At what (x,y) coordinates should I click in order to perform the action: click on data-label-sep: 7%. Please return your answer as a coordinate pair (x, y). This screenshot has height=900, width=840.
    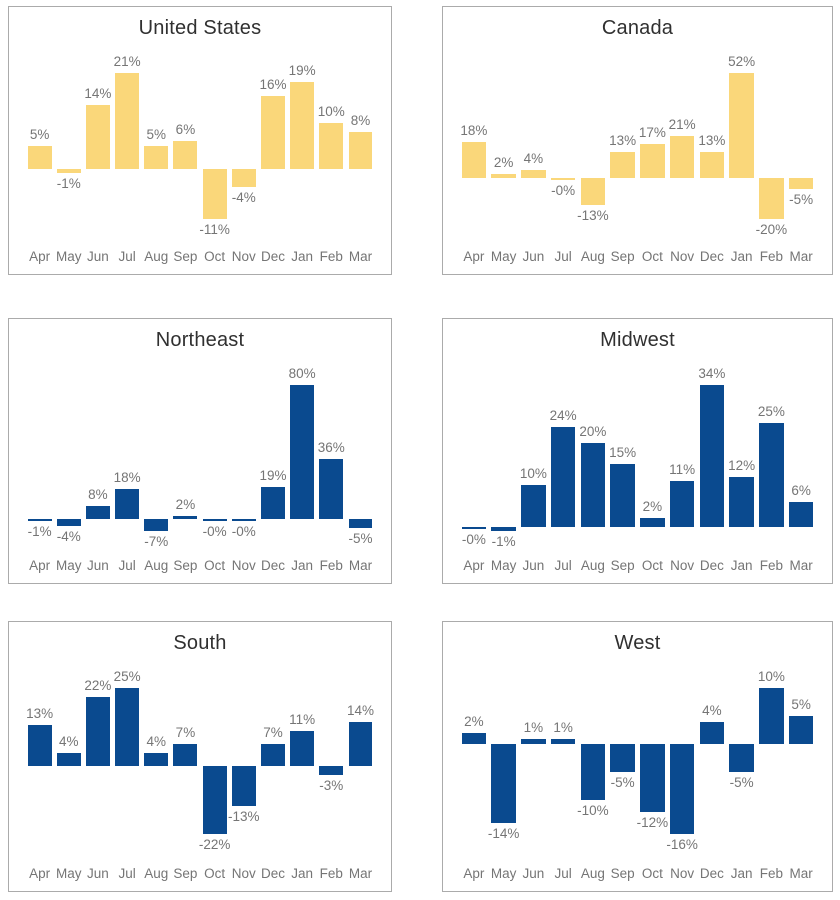
    Looking at the image, I should click on (185, 732).